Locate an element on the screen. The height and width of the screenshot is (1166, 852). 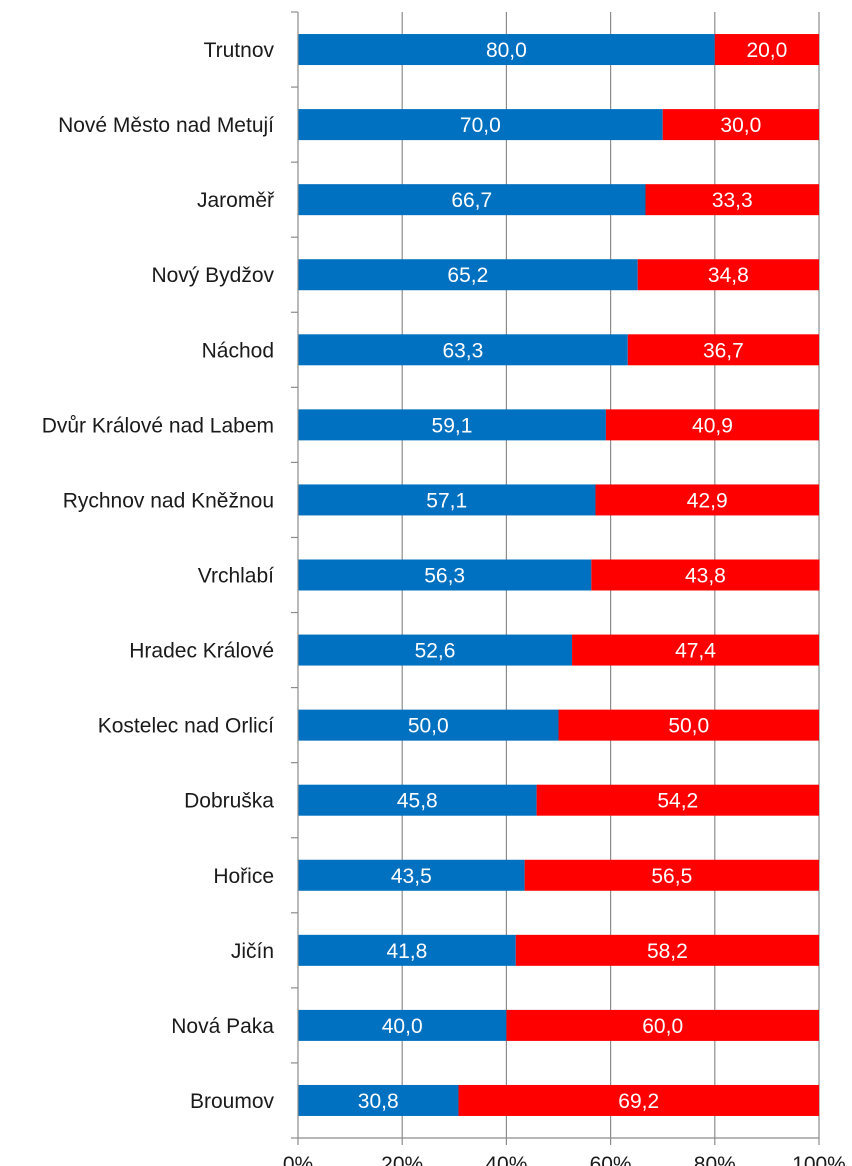
data-label: 36,7 is located at coordinates (723, 350).